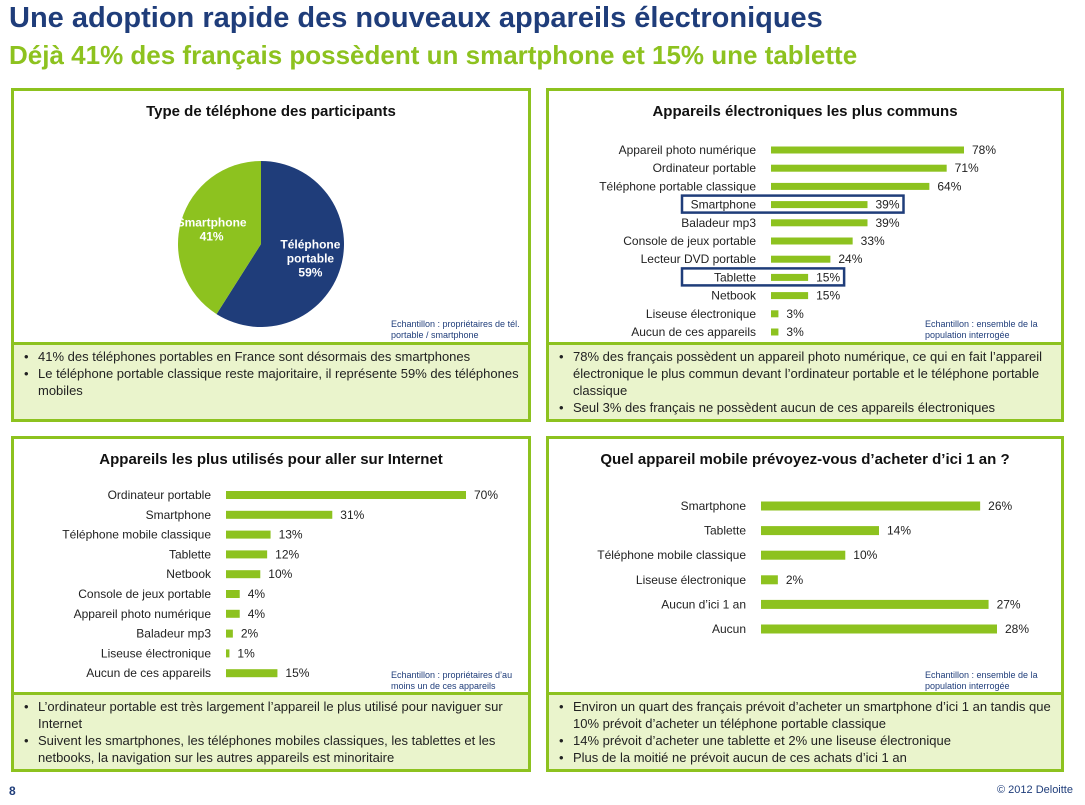 The image size is (1085, 805). I want to click on internet-value-label: 13%, so click(291, 535).